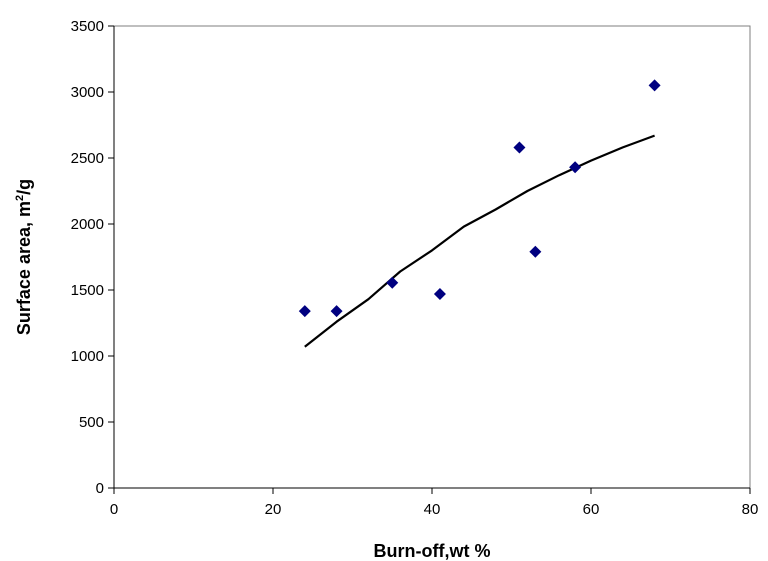 The image size is (768, 561). What do you see at coordinates (87, 92) in the screenshot?
I see `y-tick-label: 3000` at bounding box center [87, 92].